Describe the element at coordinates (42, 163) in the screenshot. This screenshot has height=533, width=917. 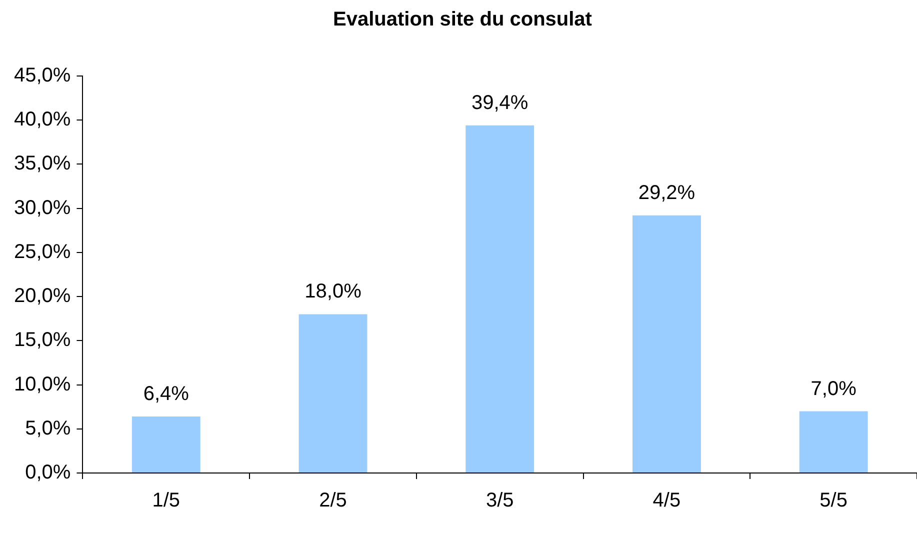
I see `y-tick-label: 35,0%` at that location.